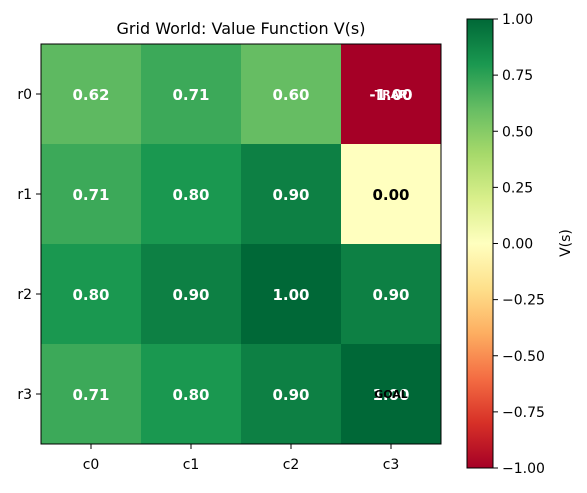 The image size is (587, 493). Describe the element at coordinates (91, 465) in the screenshot. I see `column-tick-label: c0` at that location.